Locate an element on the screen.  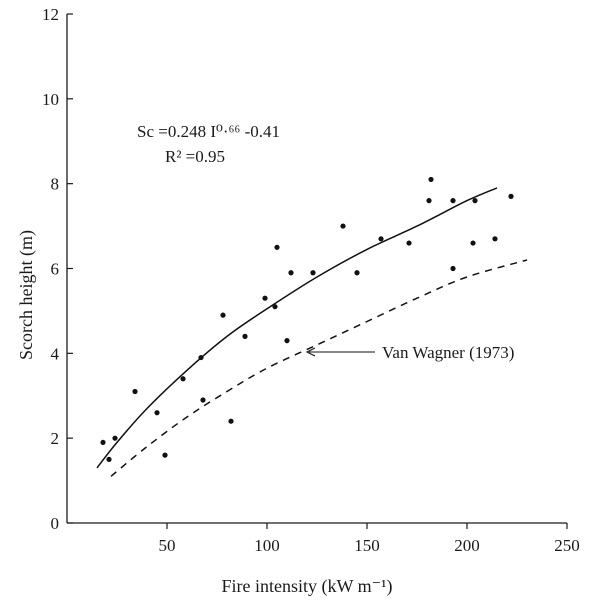
r-squared-label: R² =0.95 is located at coordinates (195, 156).